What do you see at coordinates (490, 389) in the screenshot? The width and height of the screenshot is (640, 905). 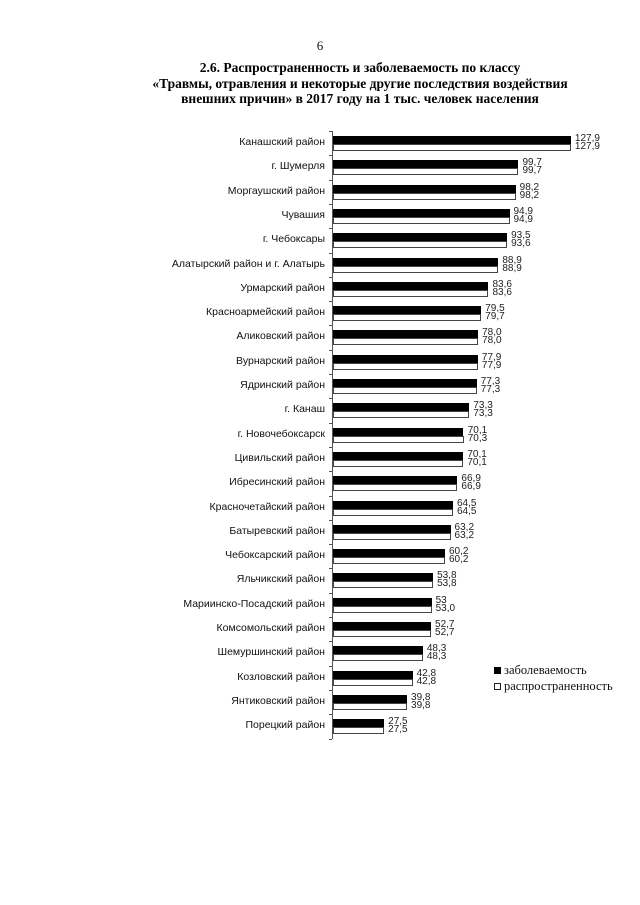 I see `value-label-prevalence: 77,3` at bounding box center [490, 389].